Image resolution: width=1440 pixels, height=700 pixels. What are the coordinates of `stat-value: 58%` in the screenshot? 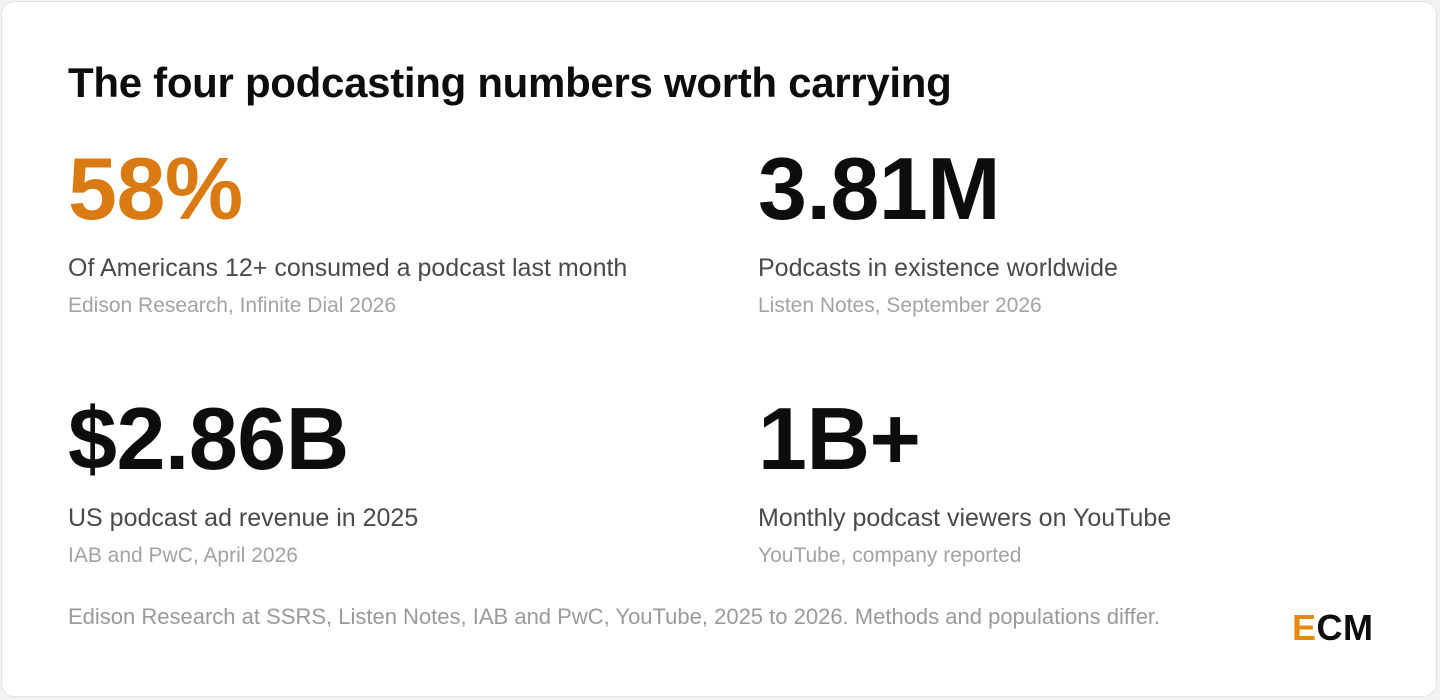 It's located at (155, 188).